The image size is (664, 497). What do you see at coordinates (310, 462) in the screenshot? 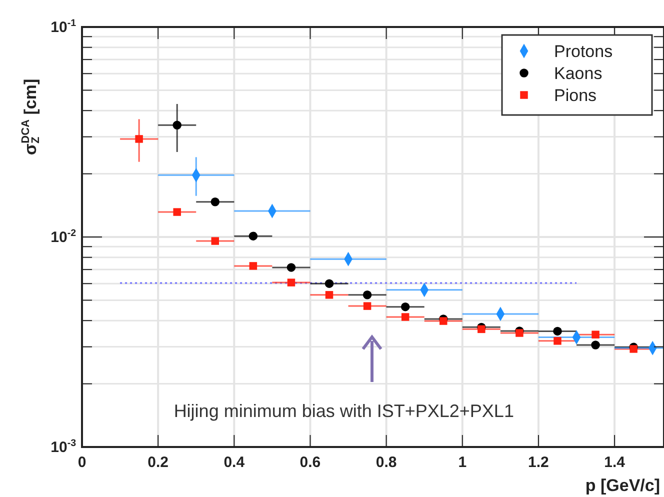
I see `x-tick-label: 0.6` at bounding box center [310, 462].